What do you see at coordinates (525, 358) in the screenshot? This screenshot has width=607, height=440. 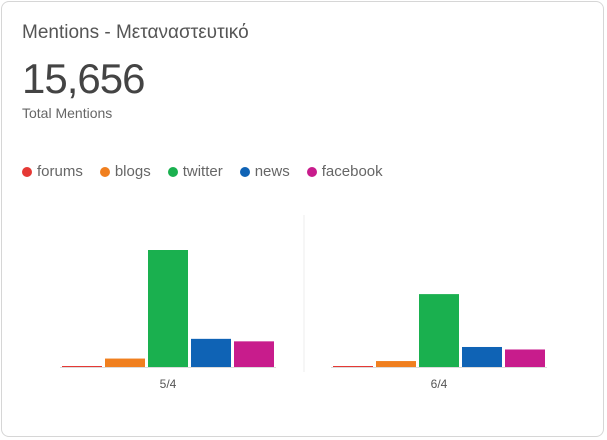 I see `bar-facebook-6/4` at bounding box center [525, 358].